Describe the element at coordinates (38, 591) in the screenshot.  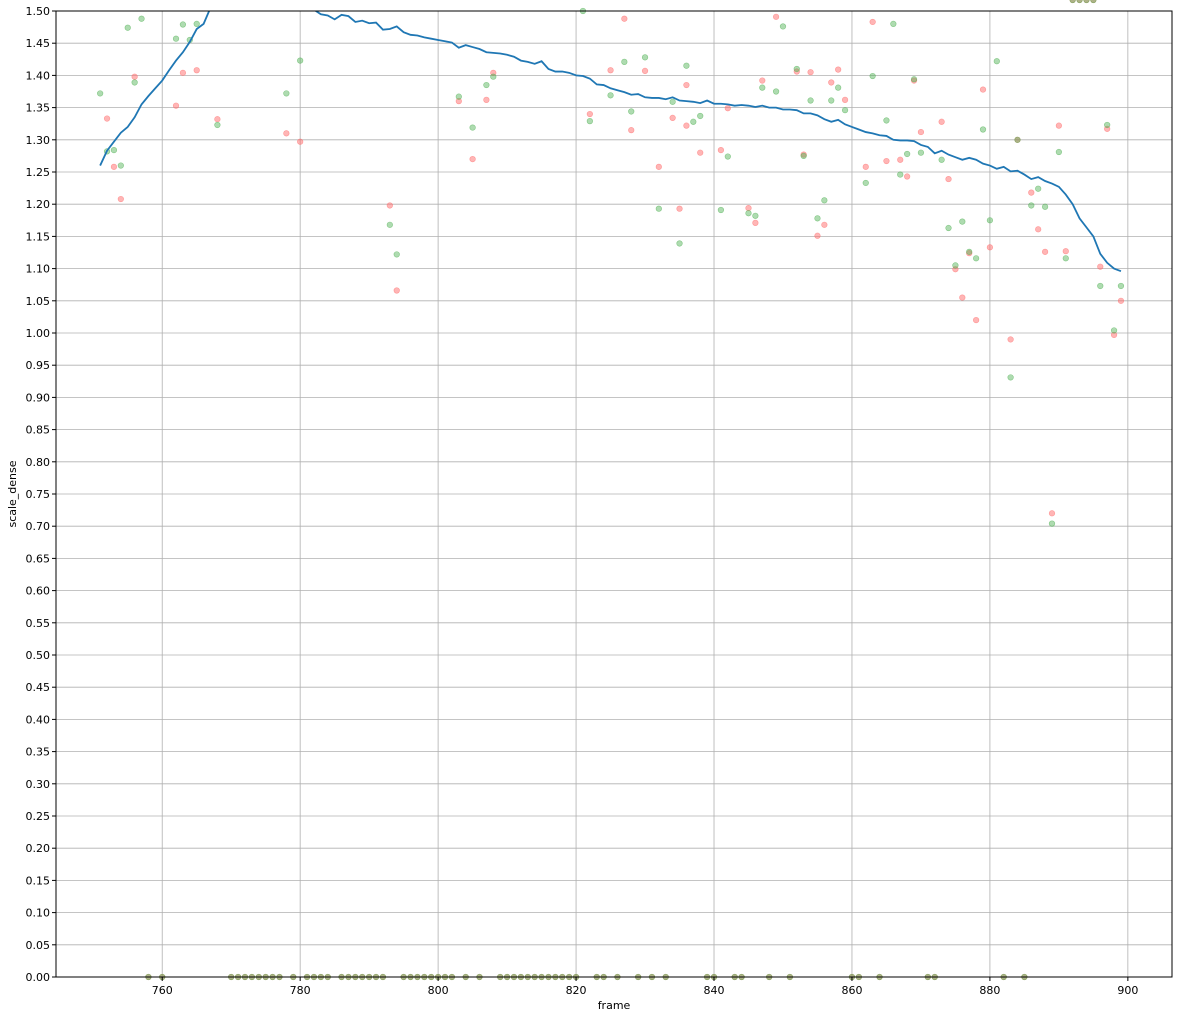
I see `y-tick-label: 0.60` at that location.